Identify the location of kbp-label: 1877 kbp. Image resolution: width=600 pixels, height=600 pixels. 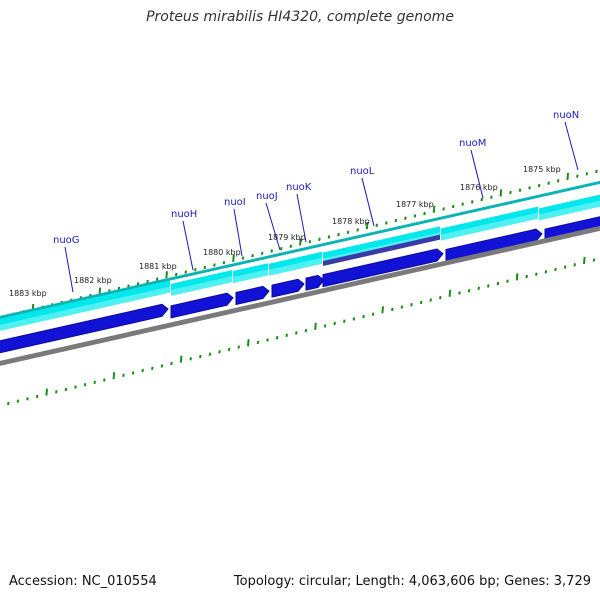
(415, 204).